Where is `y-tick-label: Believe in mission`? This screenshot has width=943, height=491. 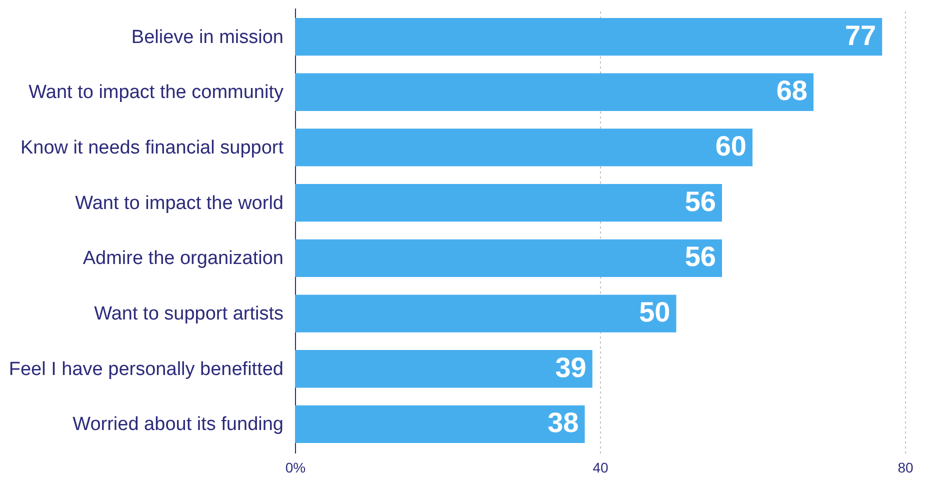
y-tick-label: Believe in mission is located at coordinates (207, 37).